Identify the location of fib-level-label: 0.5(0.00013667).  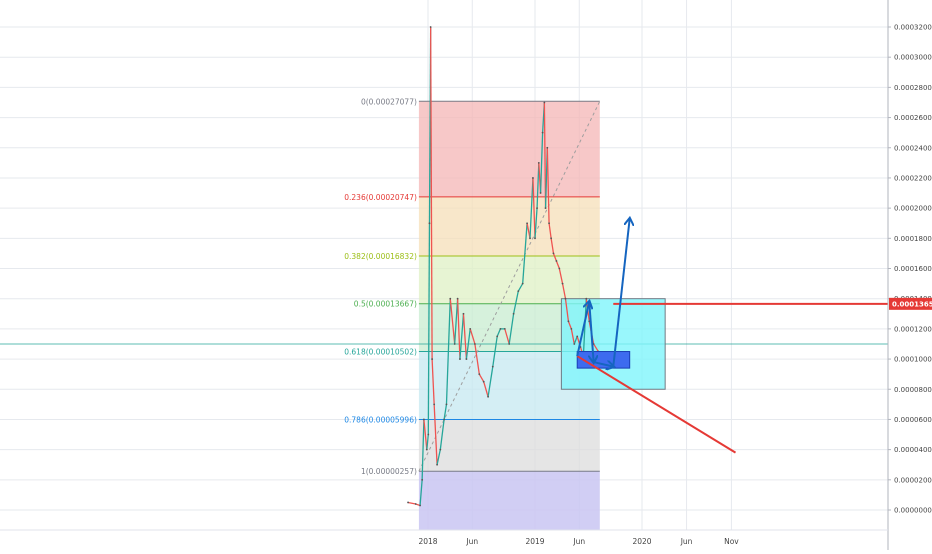
(385, 304).